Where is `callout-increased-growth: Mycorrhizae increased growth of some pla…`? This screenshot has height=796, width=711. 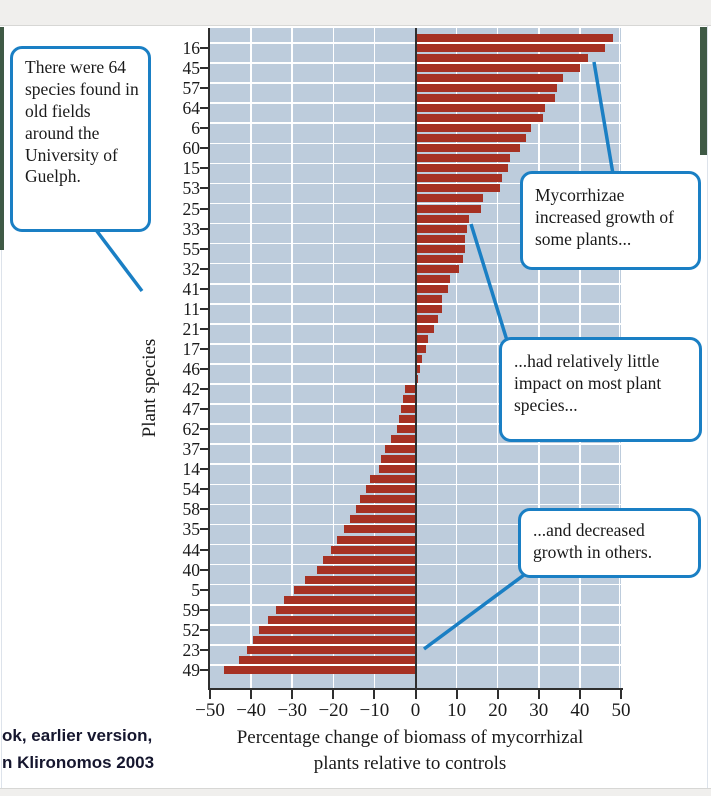
callout-increased-growth: Mycorrhizae increased growth of some pla… is located at coordinates (610, 220).